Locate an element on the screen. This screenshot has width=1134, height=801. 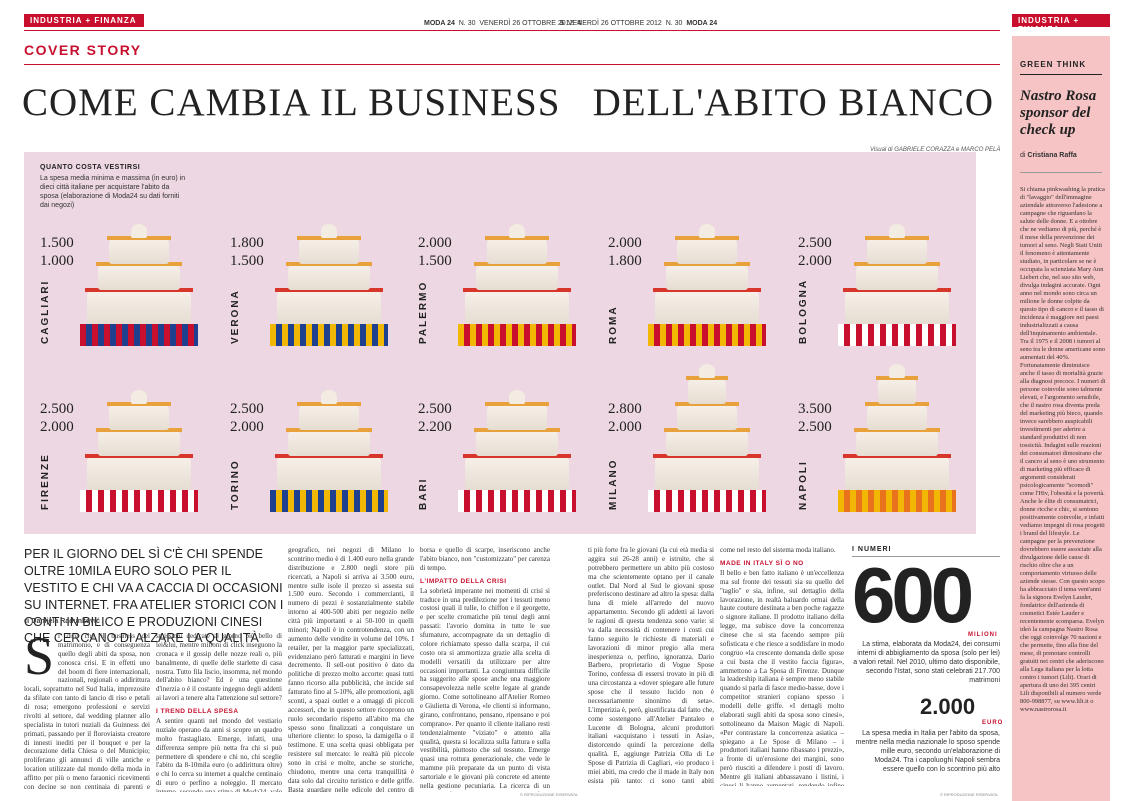
city-label: VERONA is located at coordinates (235, 316).